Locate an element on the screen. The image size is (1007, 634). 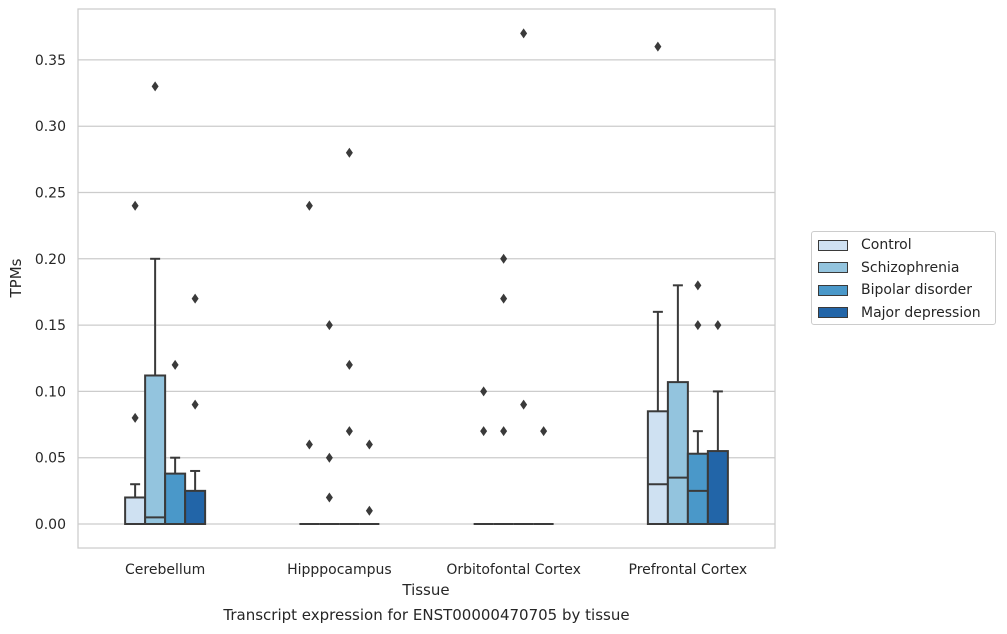
y-tick-label: 0.00 is located at coordinates (50, 525).